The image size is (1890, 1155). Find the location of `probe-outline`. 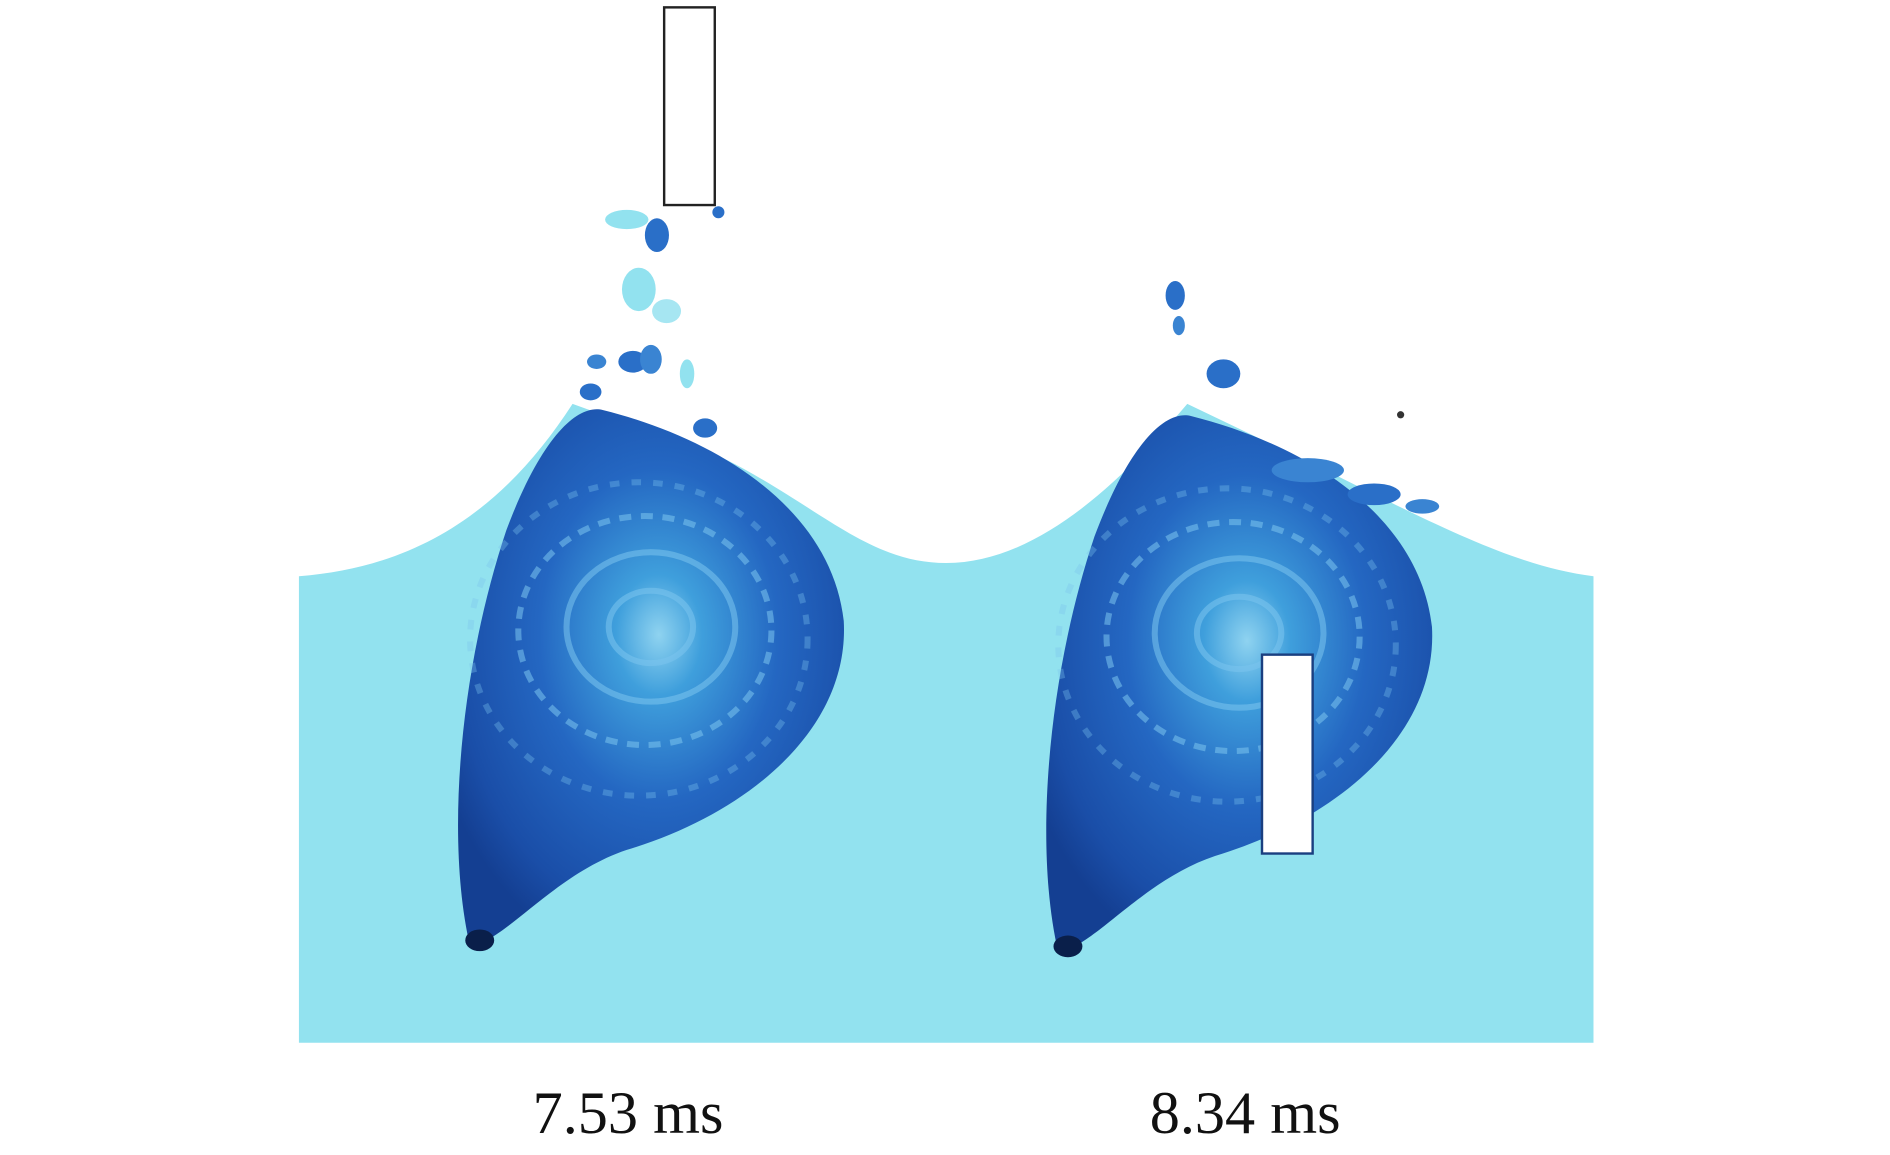

probe-outline is located at coordinates (689, 106).